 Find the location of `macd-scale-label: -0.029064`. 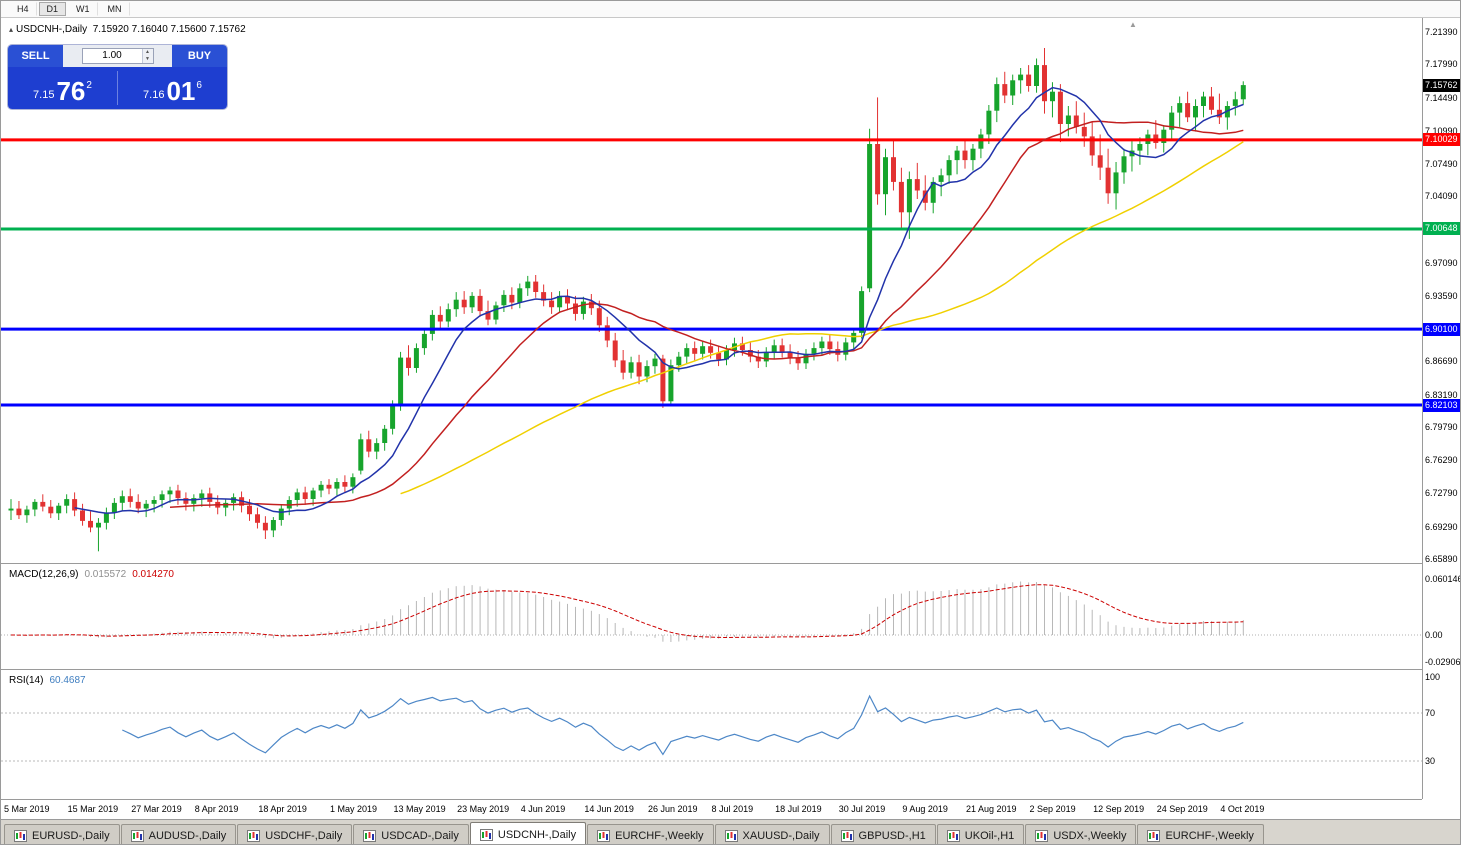

macd-scale-label: -0.029064 is located at coordinates (1443, 662).